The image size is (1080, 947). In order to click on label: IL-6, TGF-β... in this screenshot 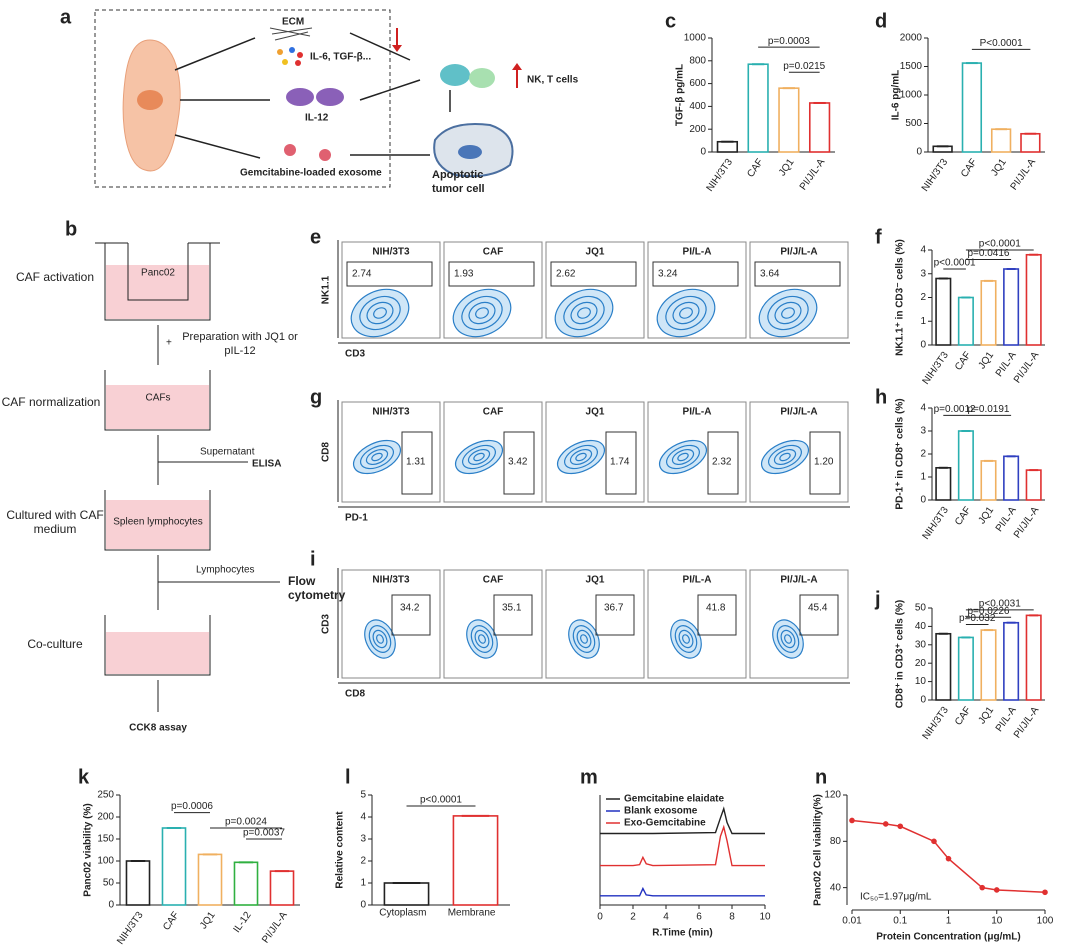, I will do `click(340, 57)`.